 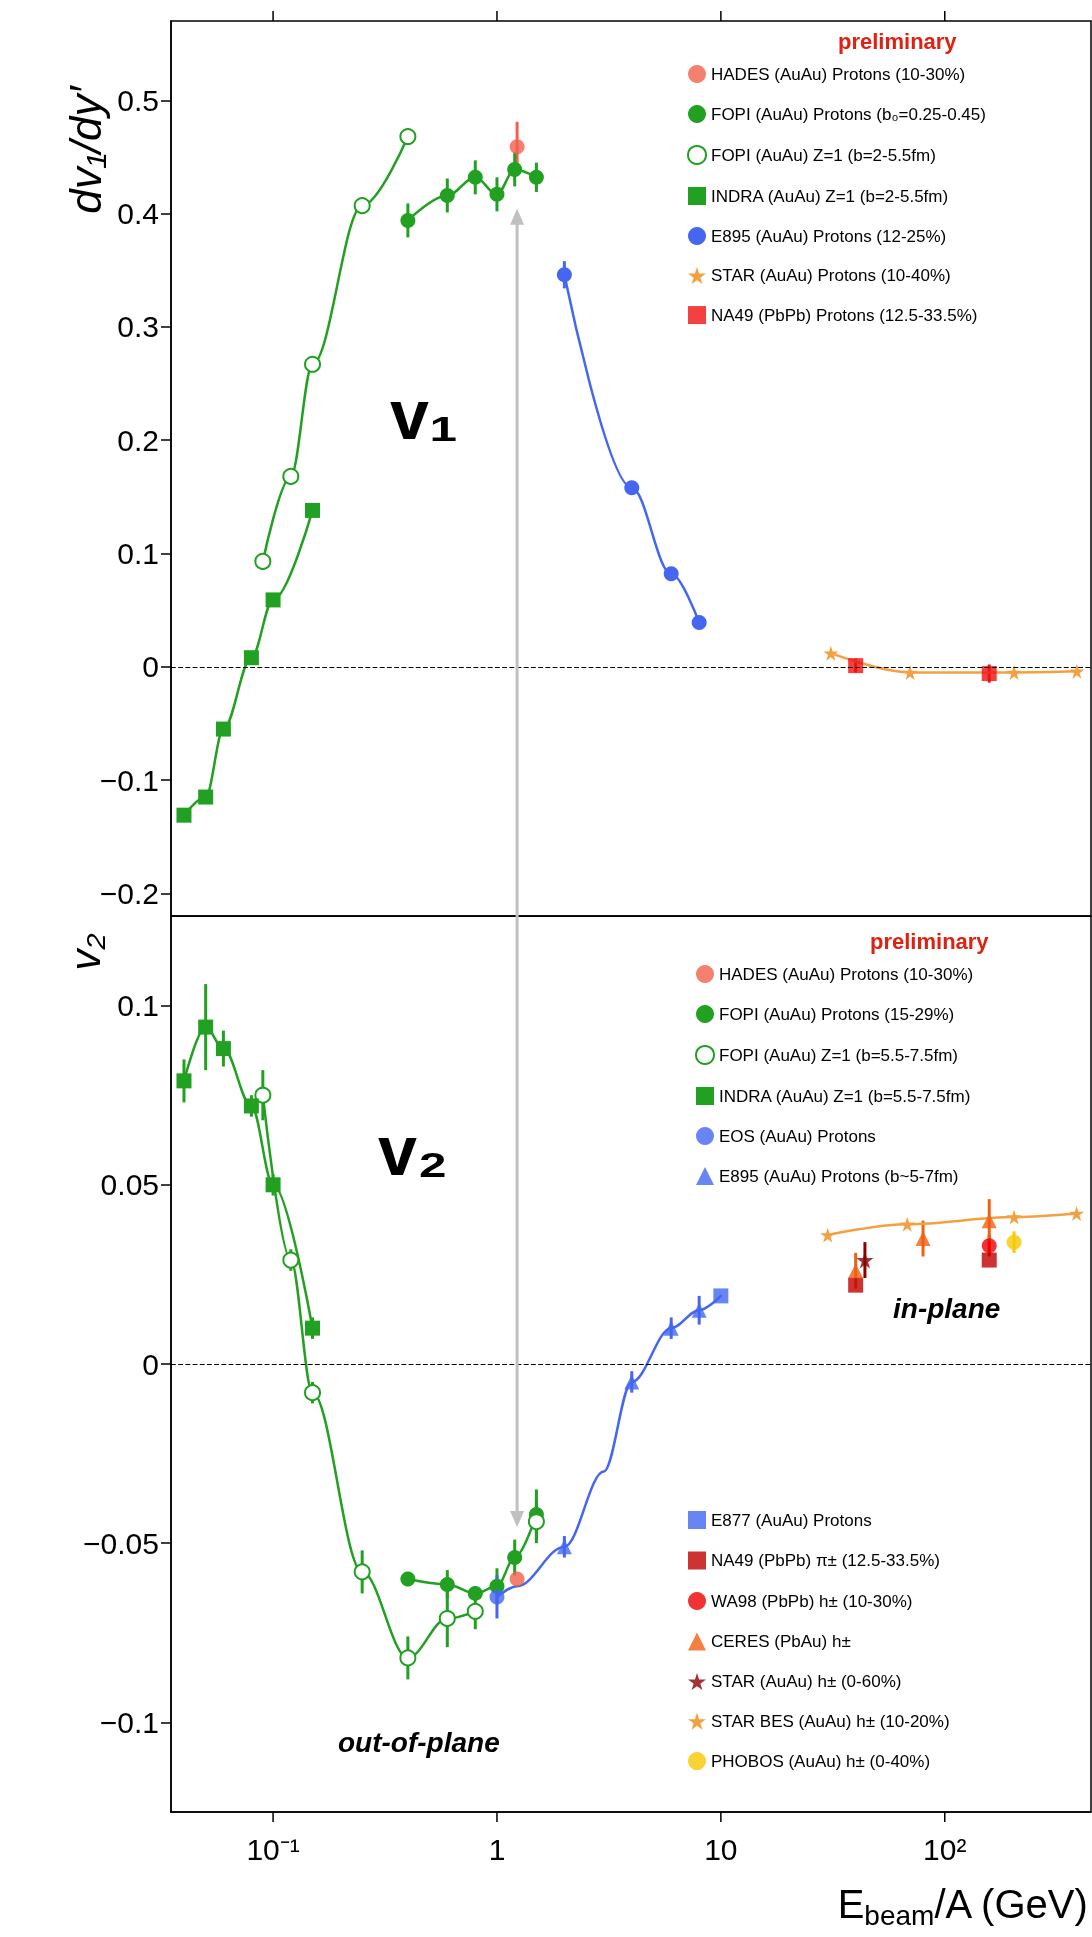 What do you see at coordinates (129, 1185) in the screenshot?
I see `y-tick-label: 0.05` at bounding box center [129, 1185].